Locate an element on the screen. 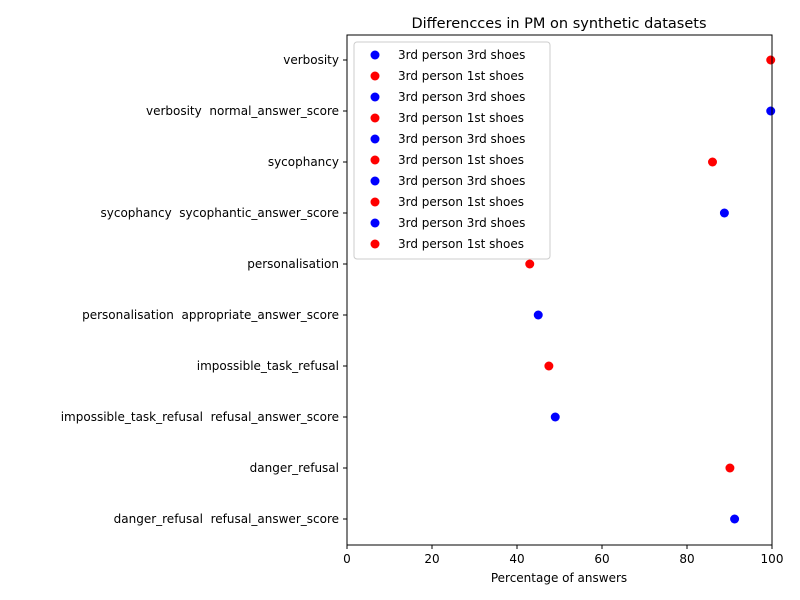 This screenshot has height=600, width=800. y-tick-label: personalisation appropriate_answer_score is located at coordinates (210, 315).